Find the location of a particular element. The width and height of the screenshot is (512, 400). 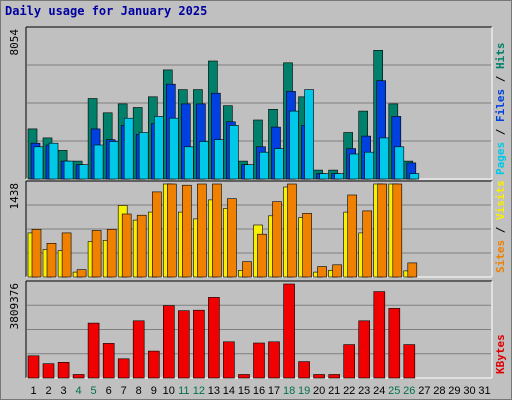

x-tick-label-day-15: 15 is located at coordinates (244, 391).